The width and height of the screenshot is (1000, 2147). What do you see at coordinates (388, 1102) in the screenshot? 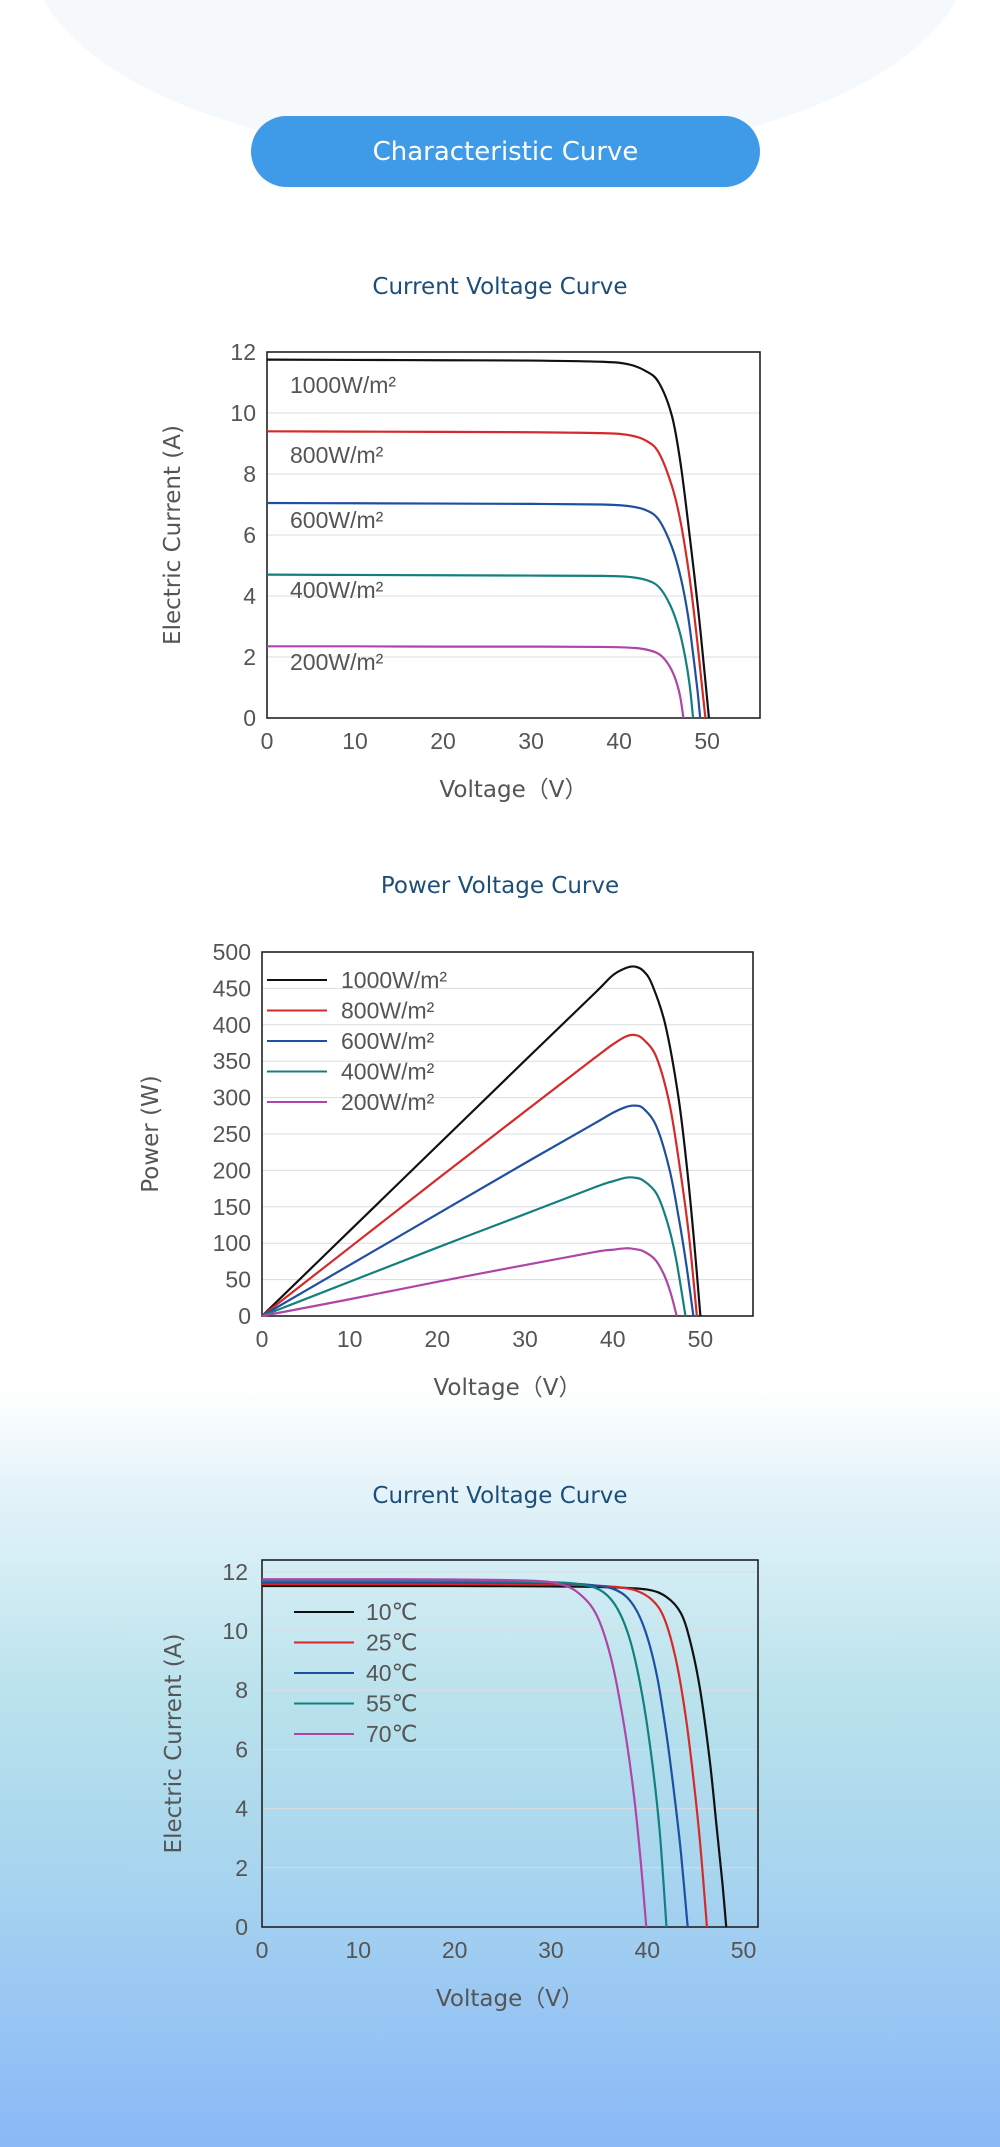
I see `legend-label: 200W/m²` at bounding box center [388, 1102].